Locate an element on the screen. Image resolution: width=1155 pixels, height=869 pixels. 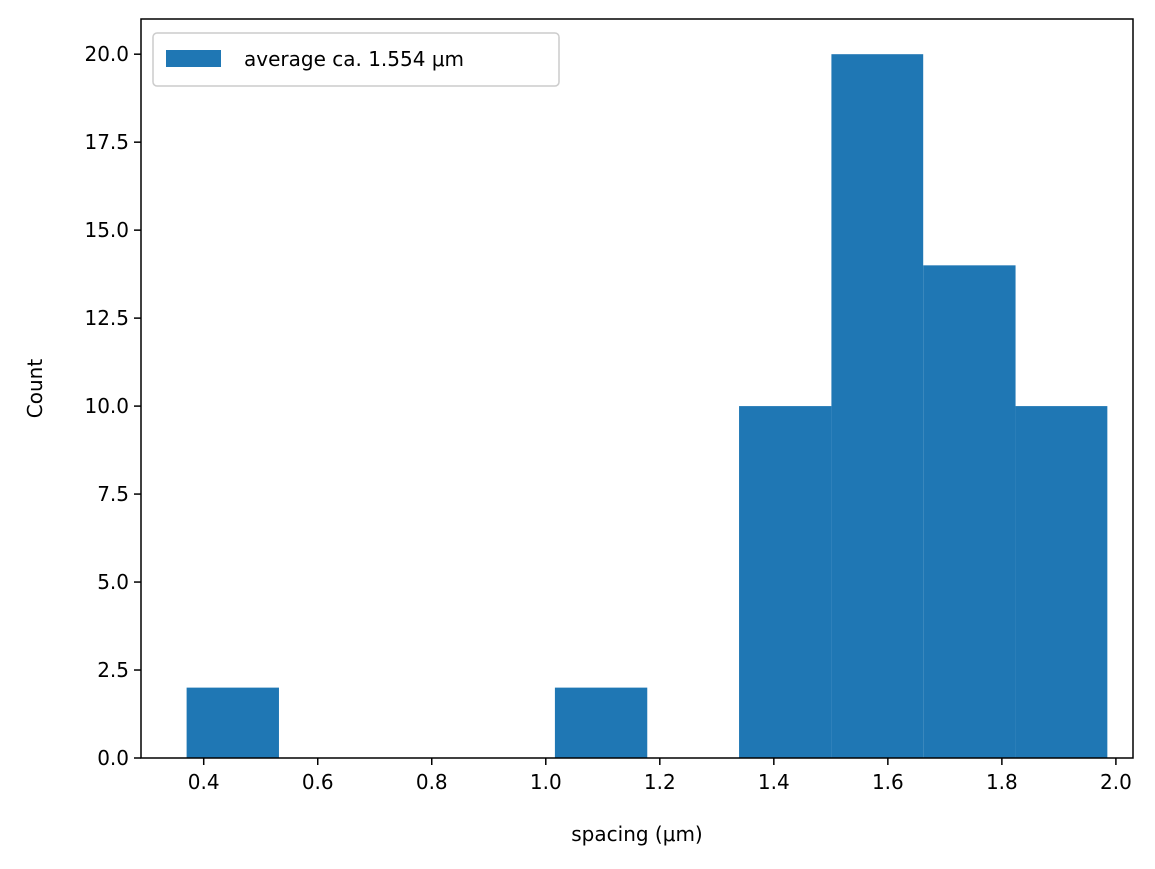
x-tick-label: 1.6 is located at coordinates (888, 782).